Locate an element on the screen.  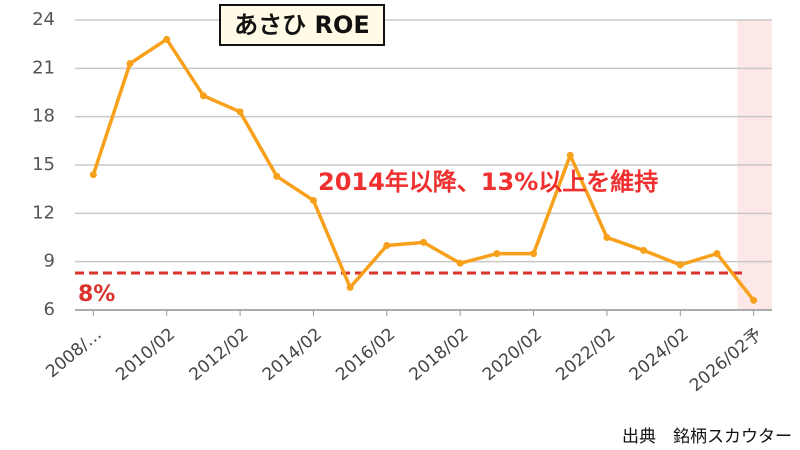
y-tick-label: 9 is located at coordinates (49, 261).